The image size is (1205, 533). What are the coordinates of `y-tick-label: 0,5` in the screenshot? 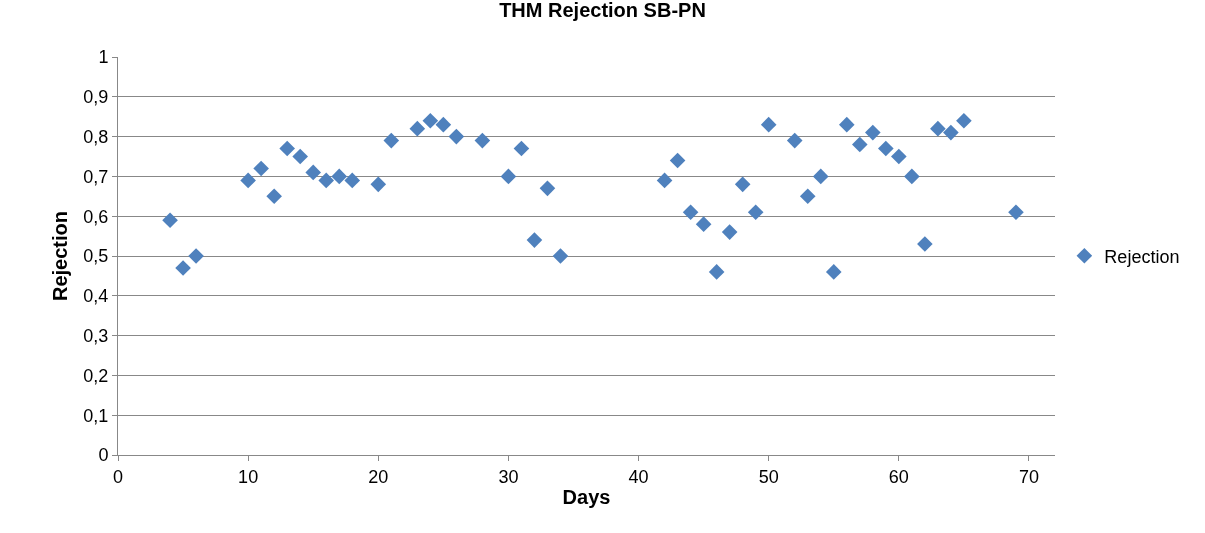 It's located at (96, 256).